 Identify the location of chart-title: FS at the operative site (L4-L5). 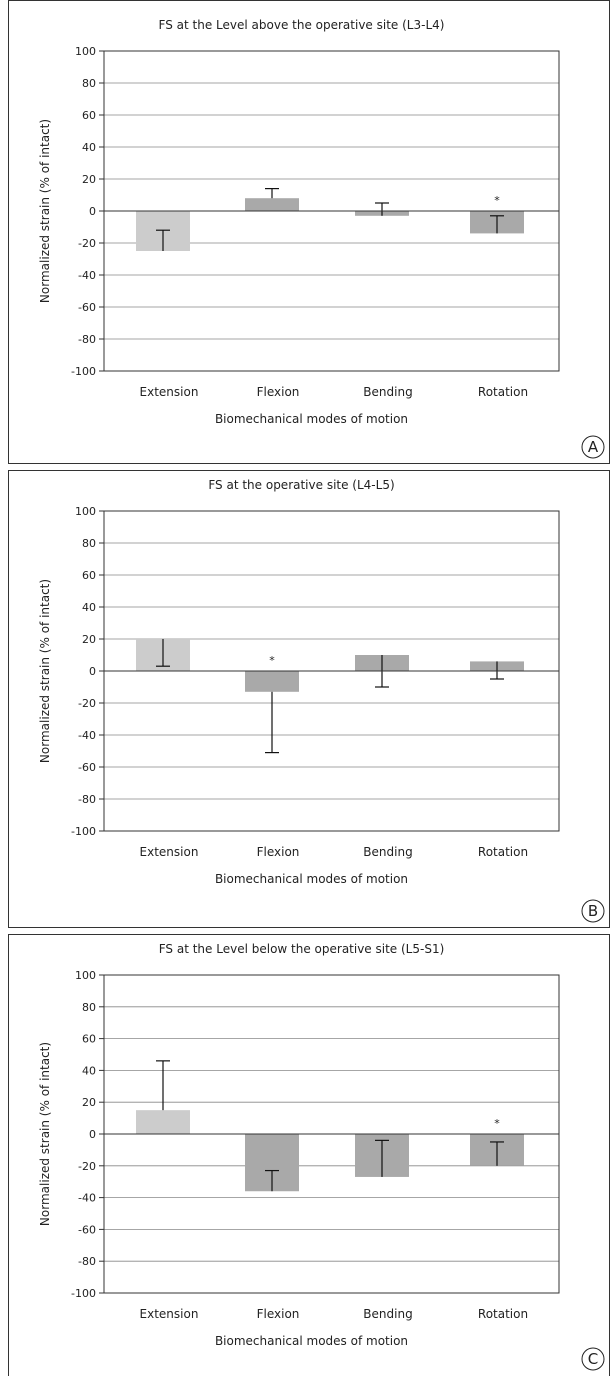
(301, 485).